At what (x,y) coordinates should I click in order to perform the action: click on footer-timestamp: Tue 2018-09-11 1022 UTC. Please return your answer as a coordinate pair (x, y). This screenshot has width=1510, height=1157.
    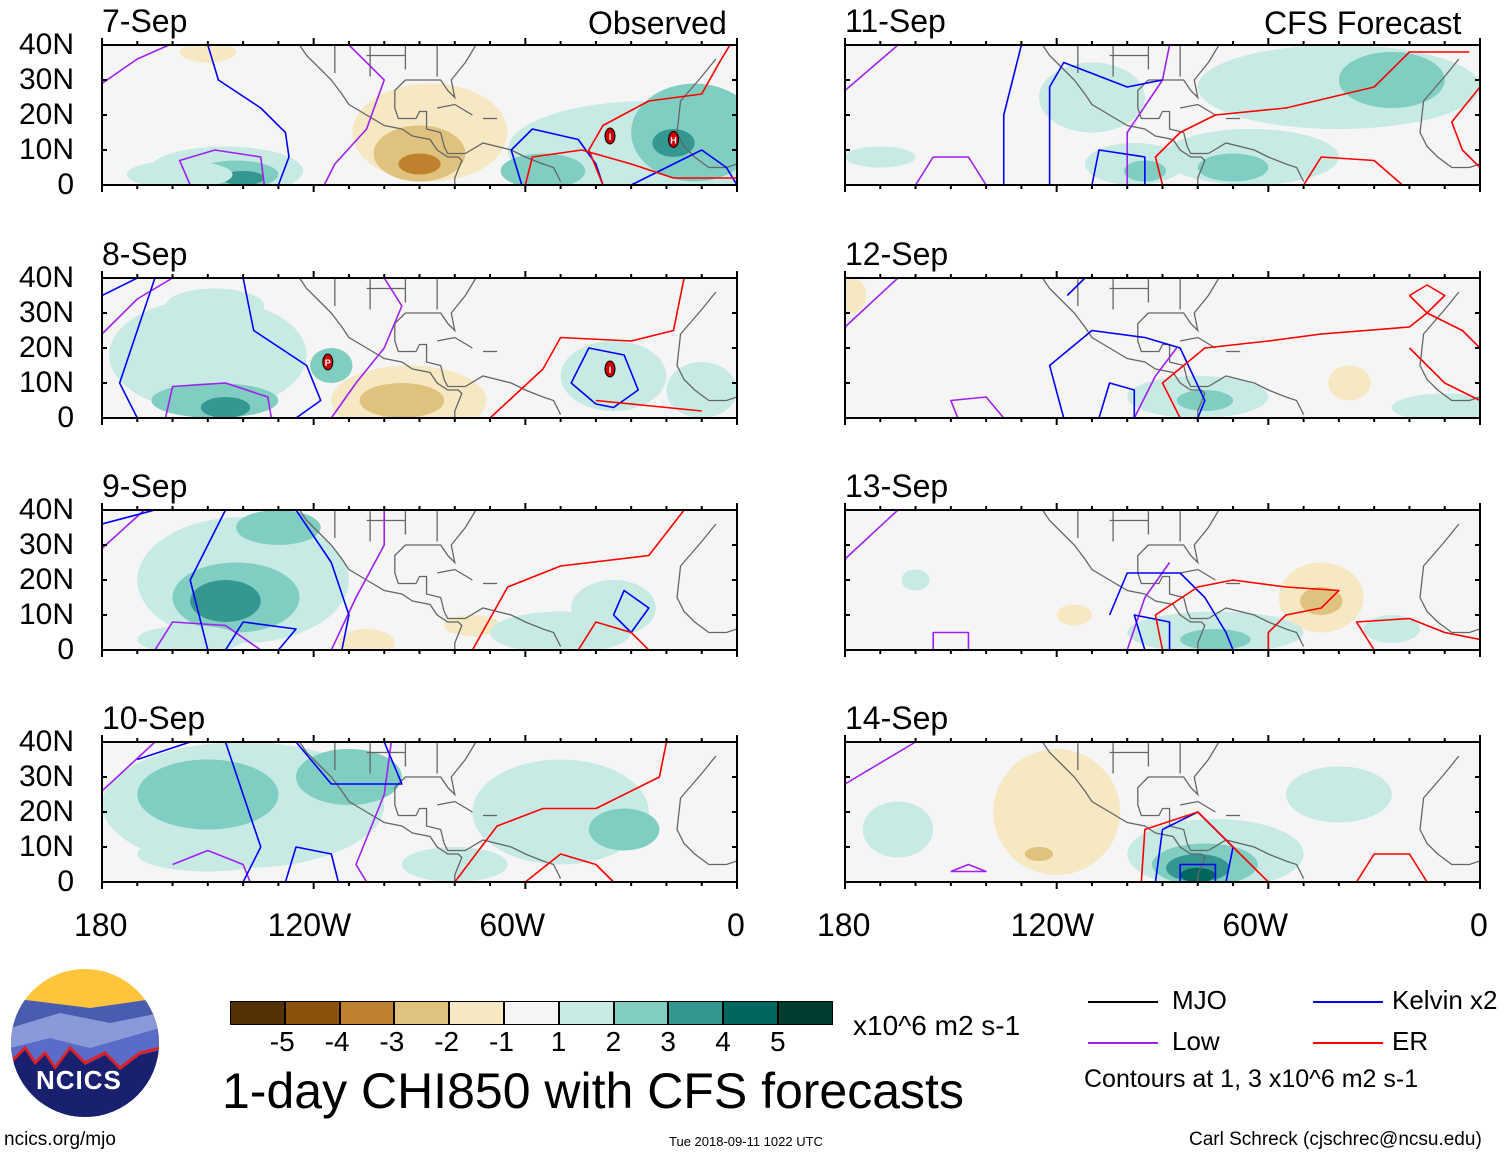
    Looking at the image, I should click on (746, 1141).